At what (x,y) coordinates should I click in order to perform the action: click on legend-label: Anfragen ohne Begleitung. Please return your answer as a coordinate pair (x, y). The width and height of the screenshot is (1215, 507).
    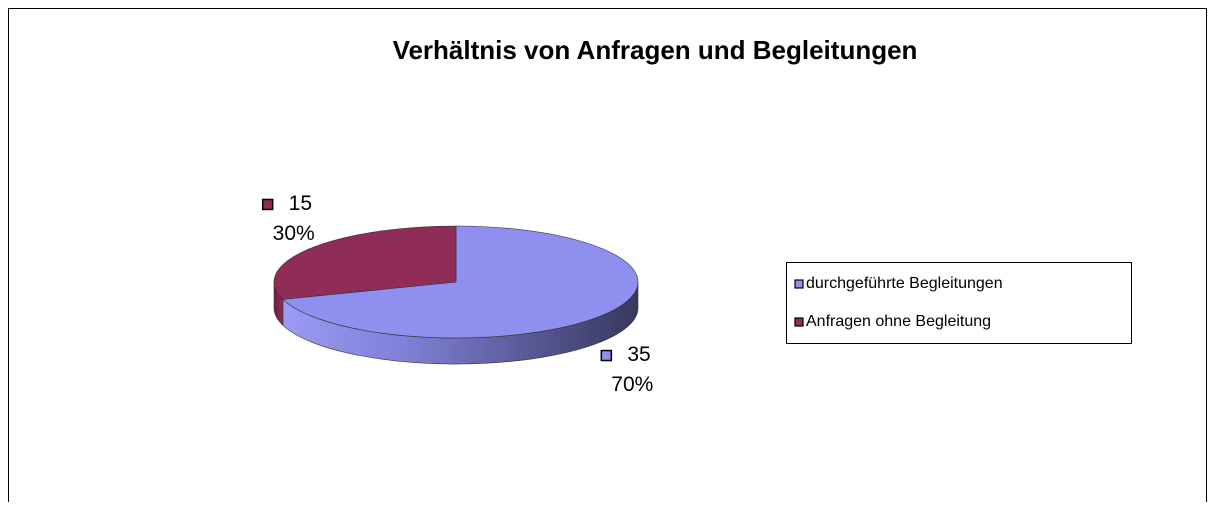
    Looking at the image, I should click on (898, 321).